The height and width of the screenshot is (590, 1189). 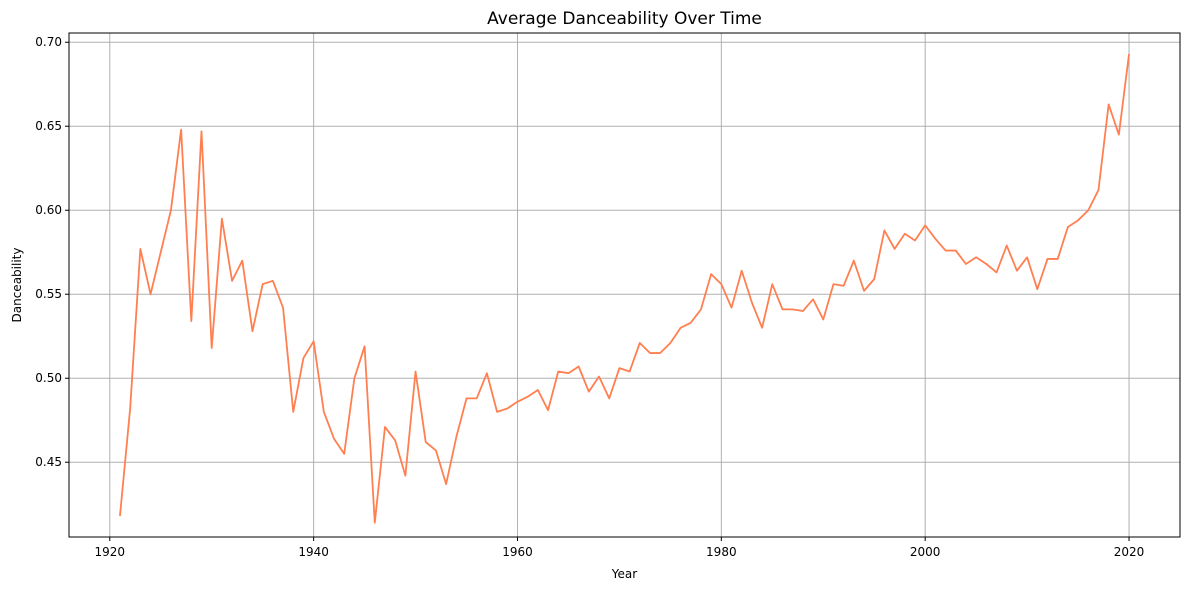 What do you see at coordinates (48, 462) in the screenshot?
I see `y-tick-label: 0.45` at bounding box center [48, 462].